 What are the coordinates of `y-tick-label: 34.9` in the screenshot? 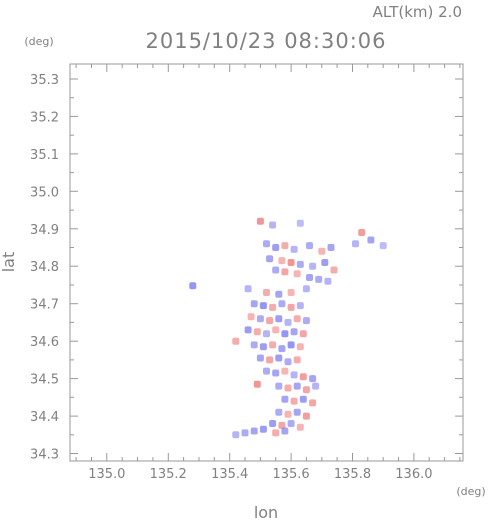 It's located at (44, 230).